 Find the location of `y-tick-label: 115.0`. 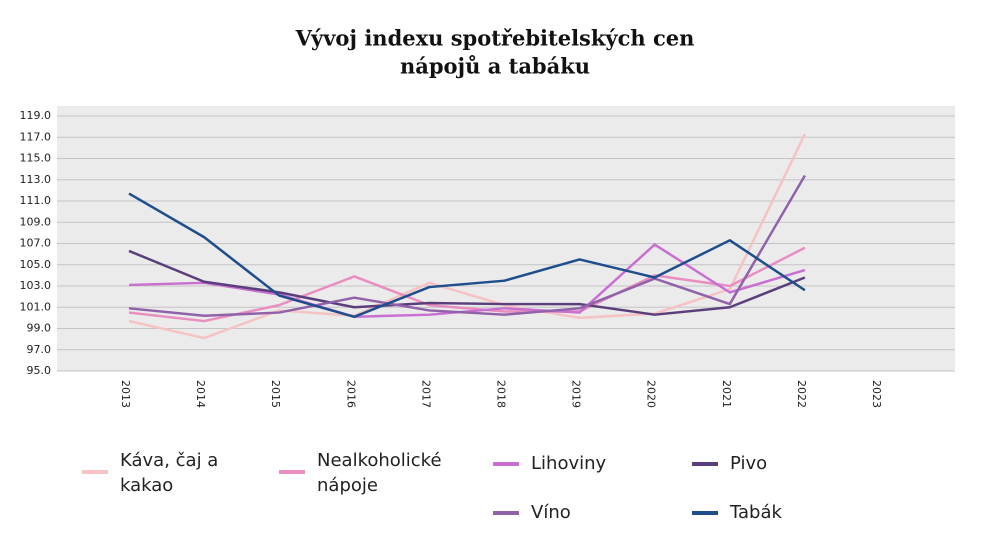

y-tick-label: 115.0 is located at coordinates (36, 158).